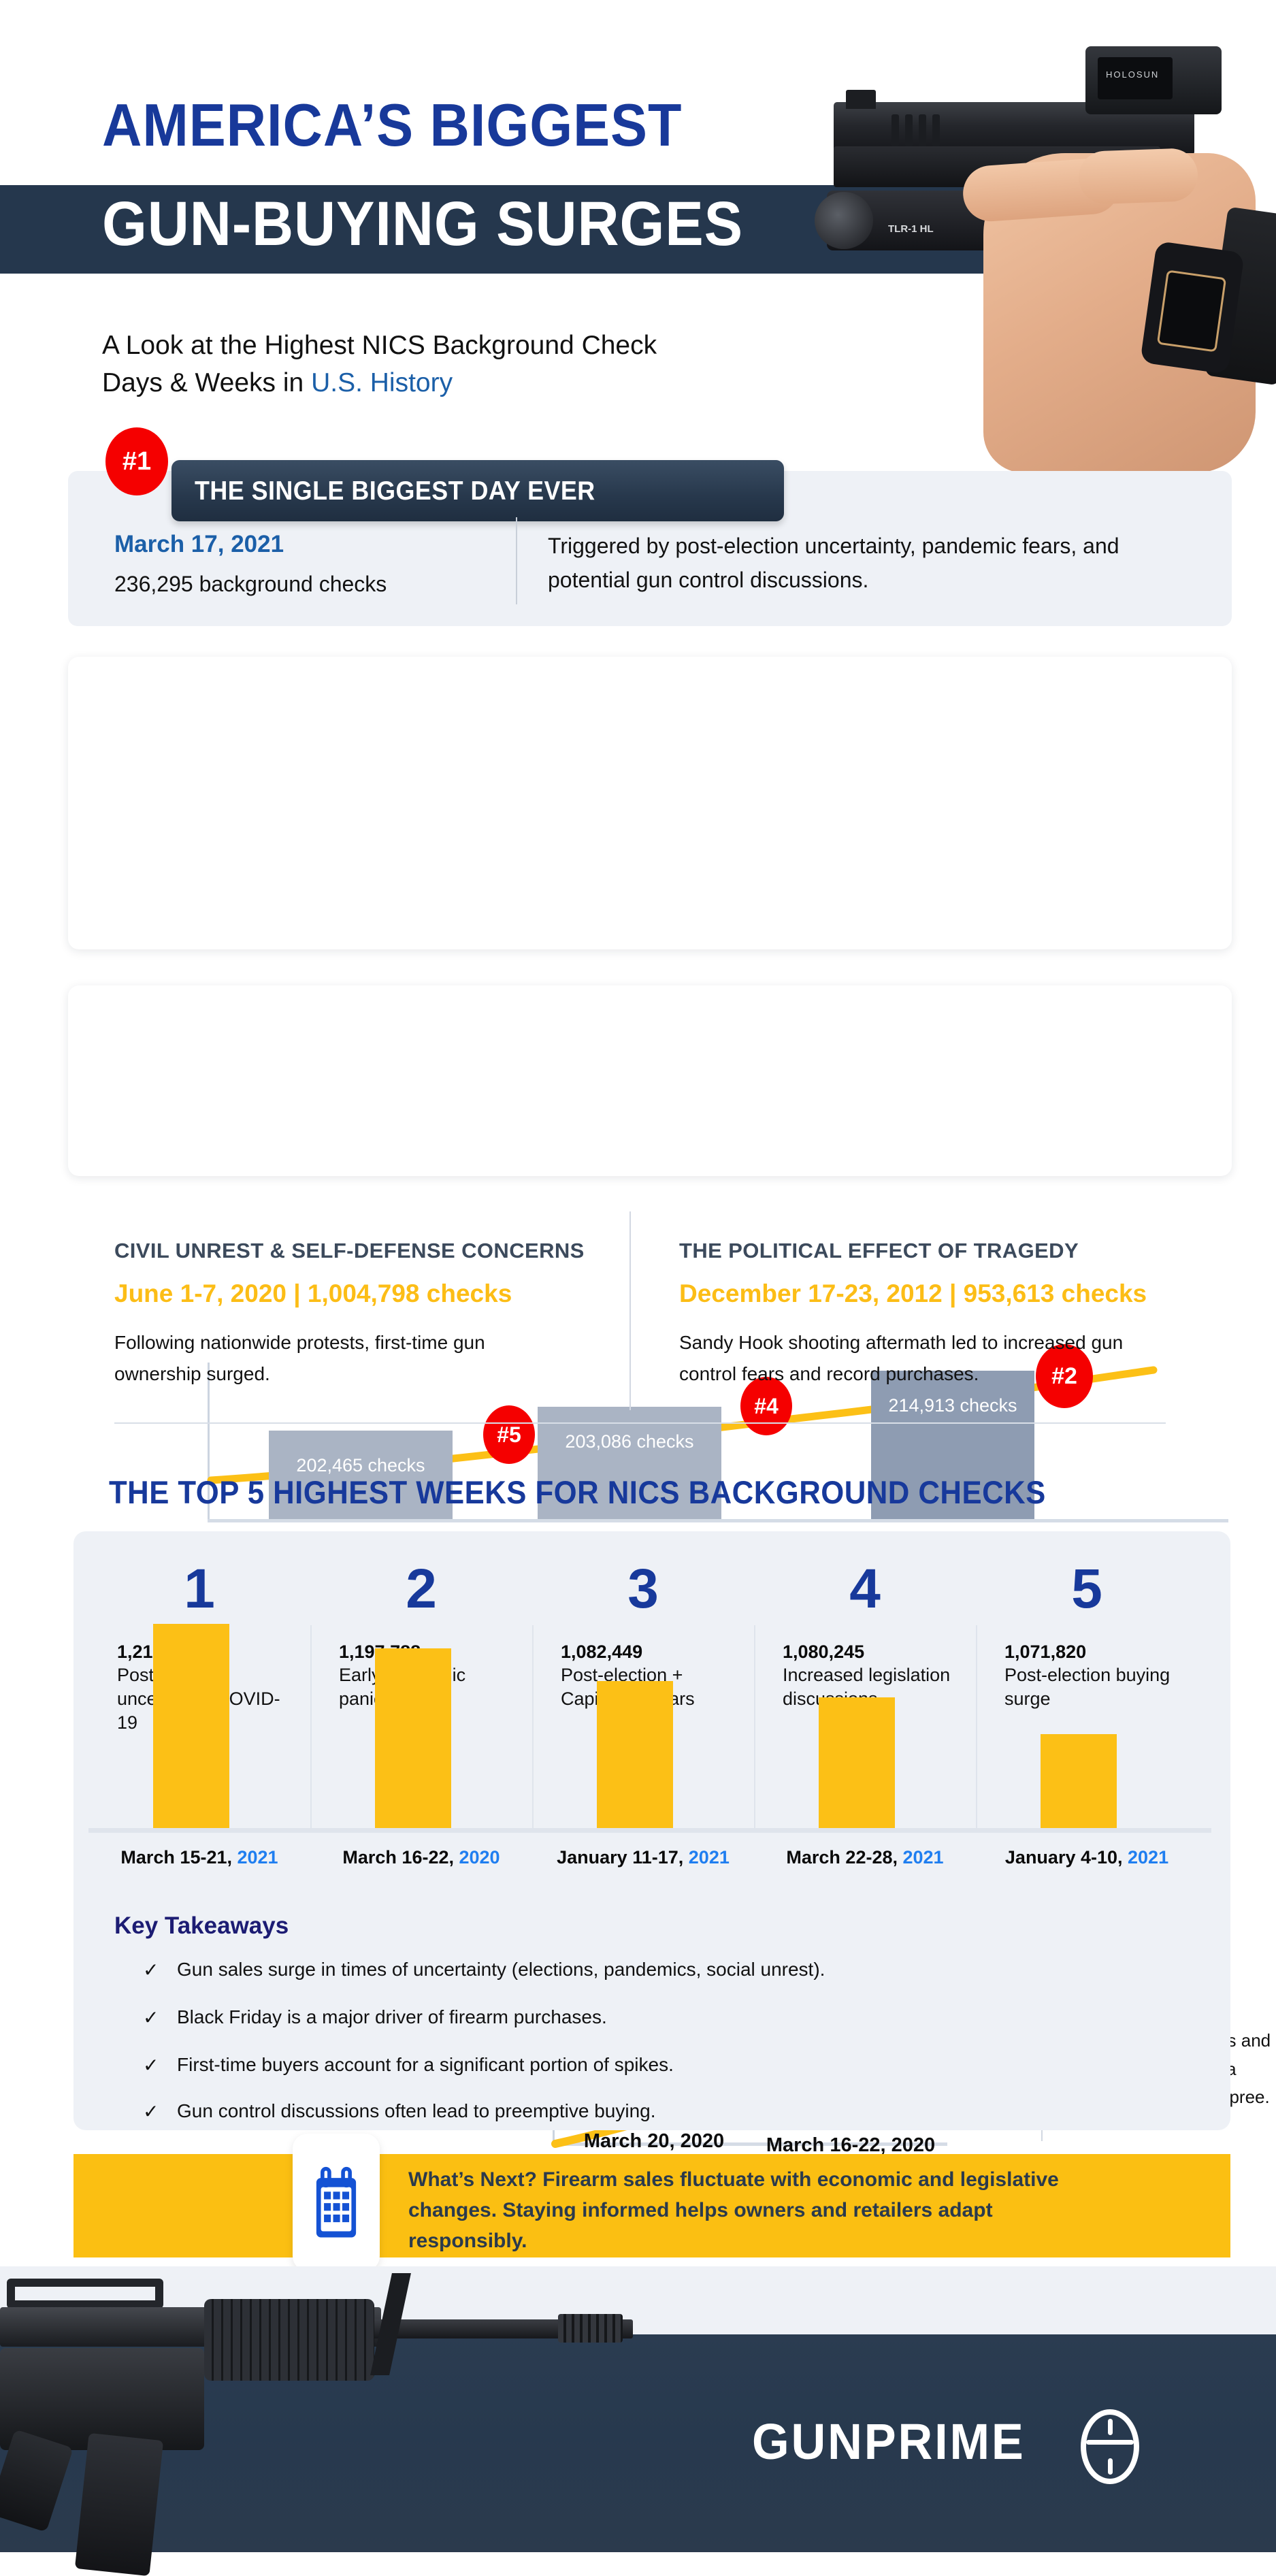  I want to click on subtitle-line2: Days & Weeks in, so click(207, 383).